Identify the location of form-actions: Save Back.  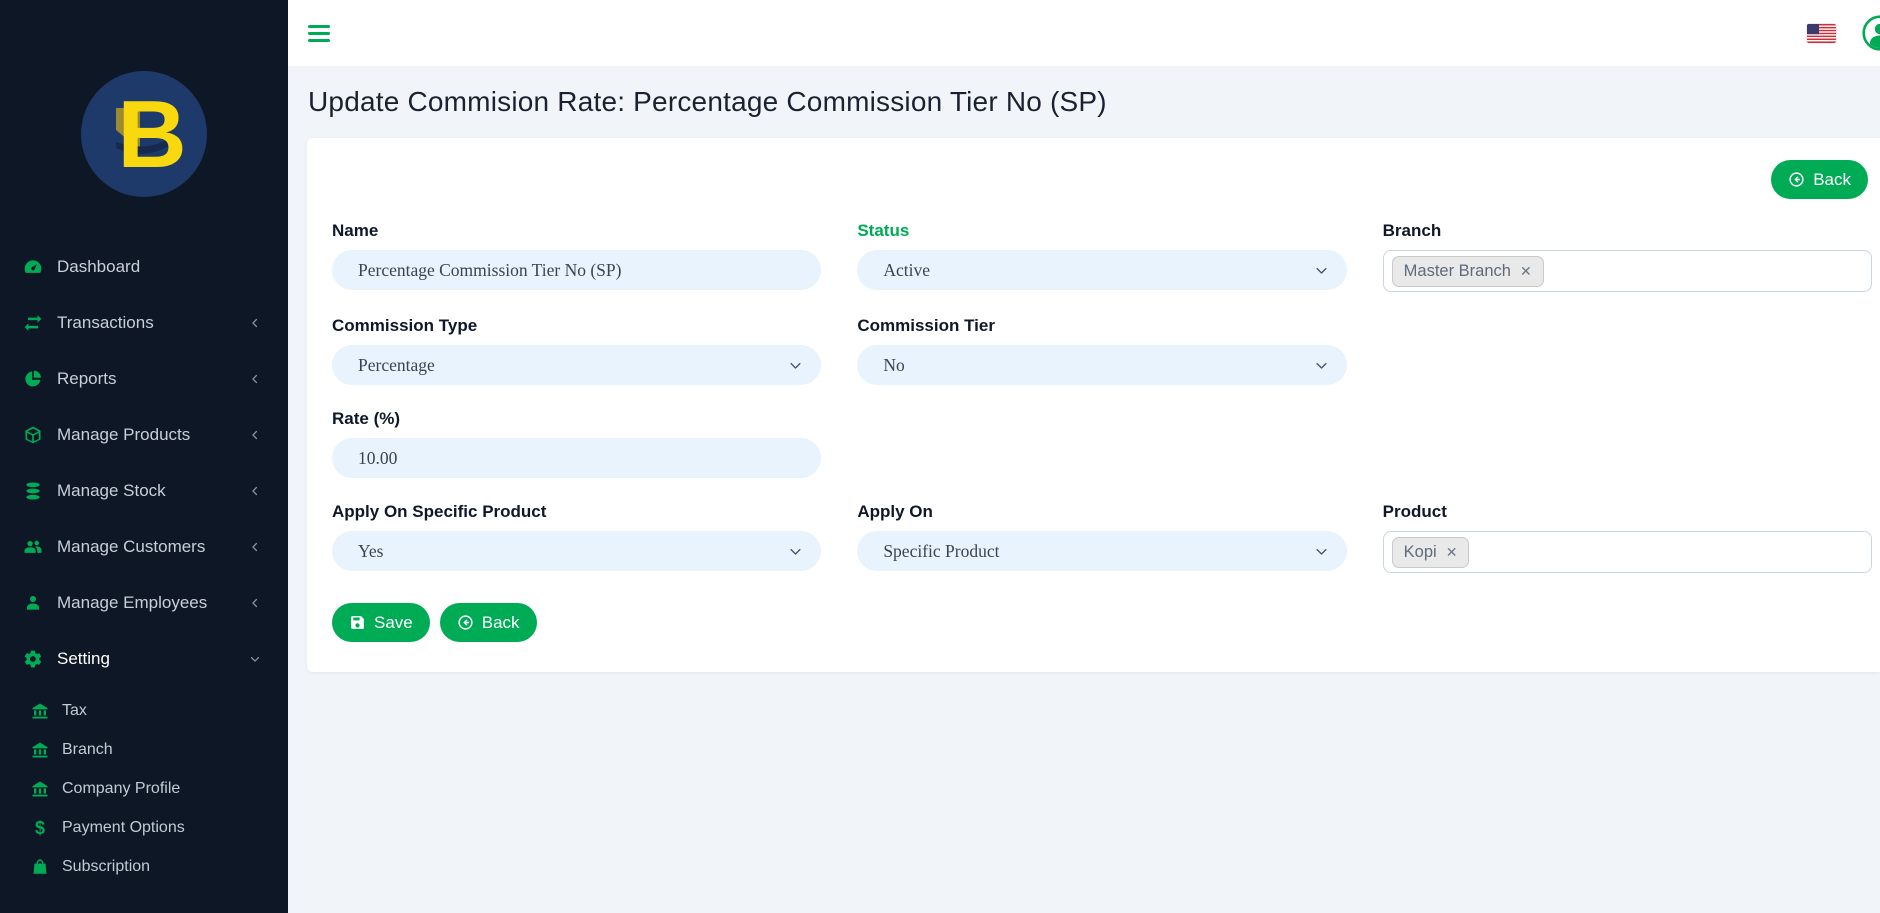
(576, 622).